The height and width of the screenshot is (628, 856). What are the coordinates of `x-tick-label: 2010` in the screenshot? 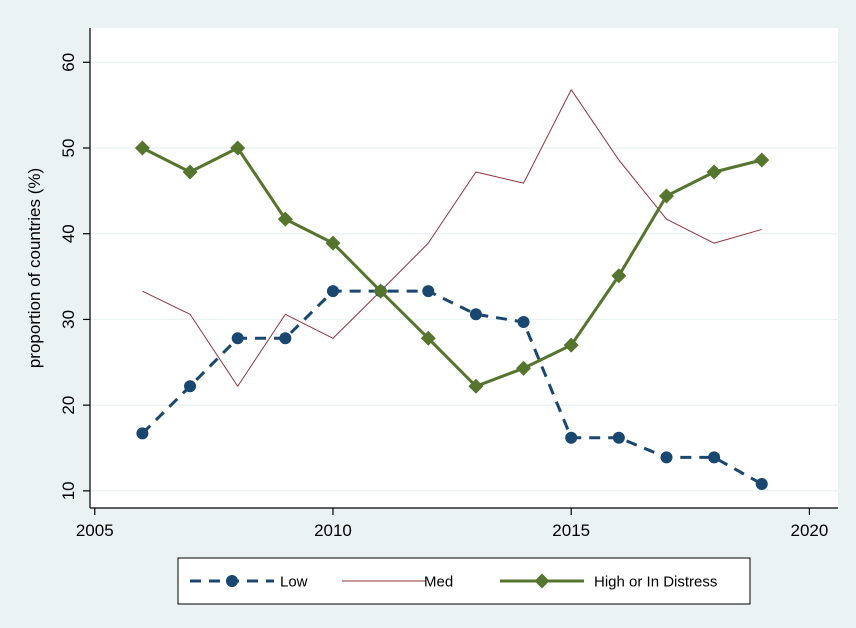 It's located at (333, 530).